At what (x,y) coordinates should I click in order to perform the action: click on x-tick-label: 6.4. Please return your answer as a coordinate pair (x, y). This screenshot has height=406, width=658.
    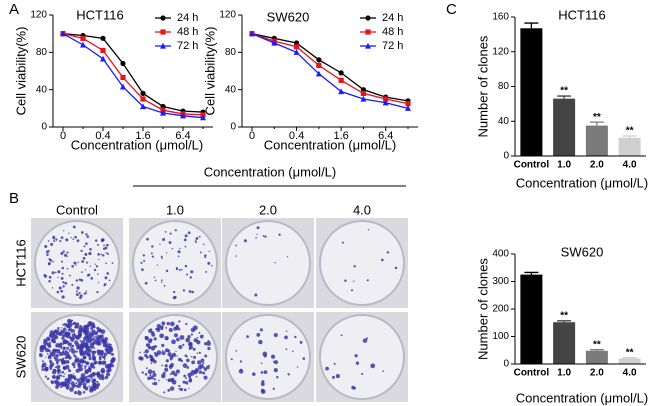
    Looking at the image, I should click on (385, 136).